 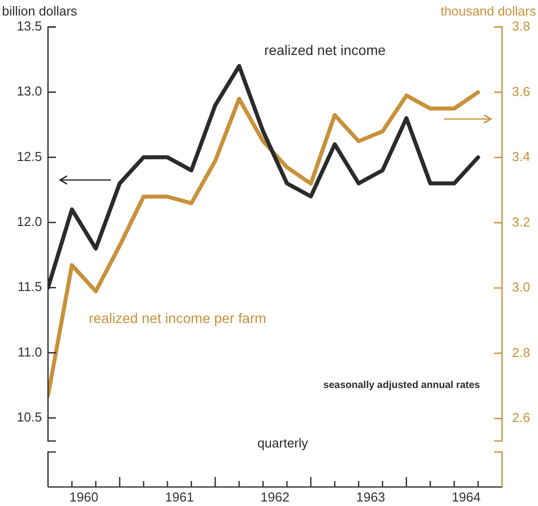 I want to click on x-tick-label: 1963, so click(x=371, y=496).